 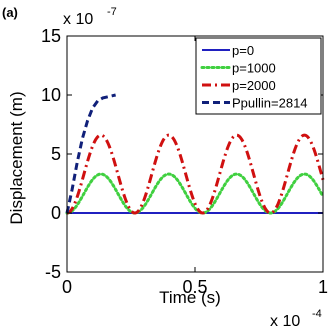 I want to click on y-multiplier-exponent: -7, so click(x=112, y=12).